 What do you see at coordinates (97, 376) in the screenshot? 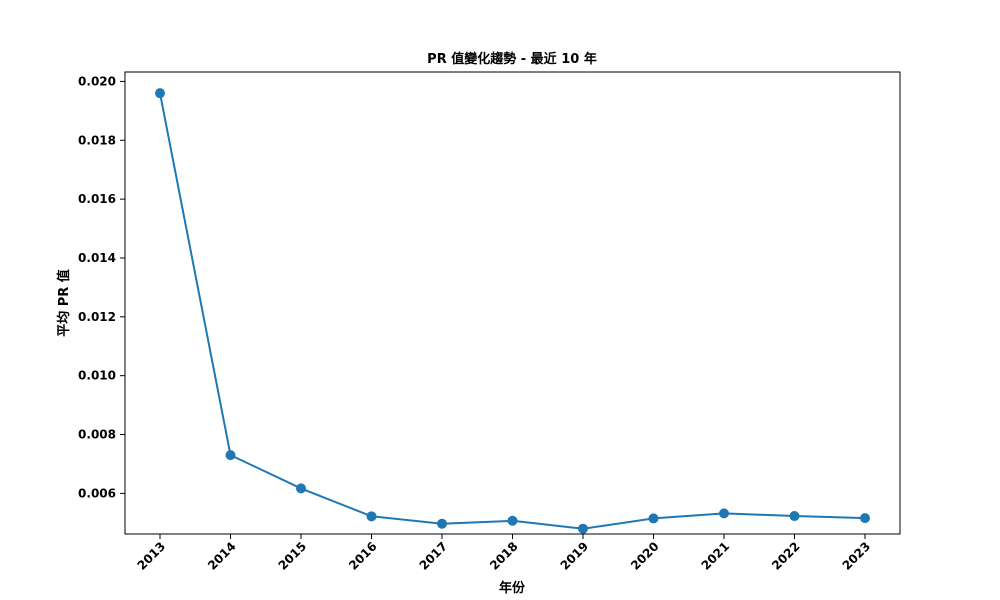
I see `y-tick-label: 0.010` at bounding box center [97, 376].